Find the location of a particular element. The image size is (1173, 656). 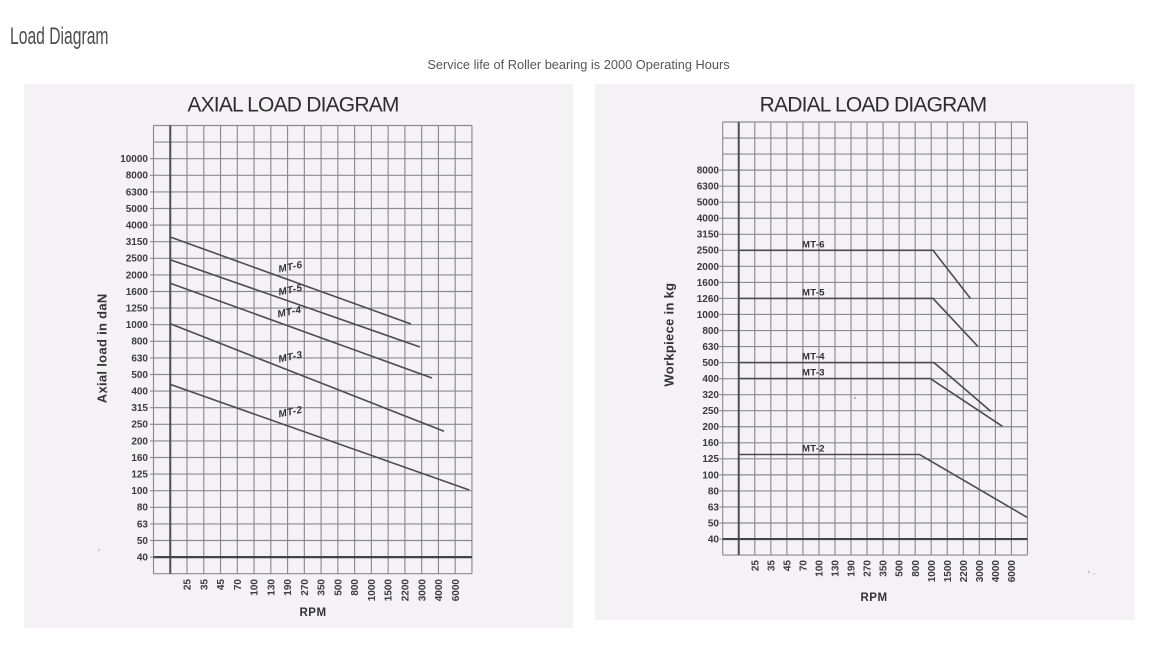

svg-text: AXIAL LOAD DIAGRAM is located at coordinates (292, 105).